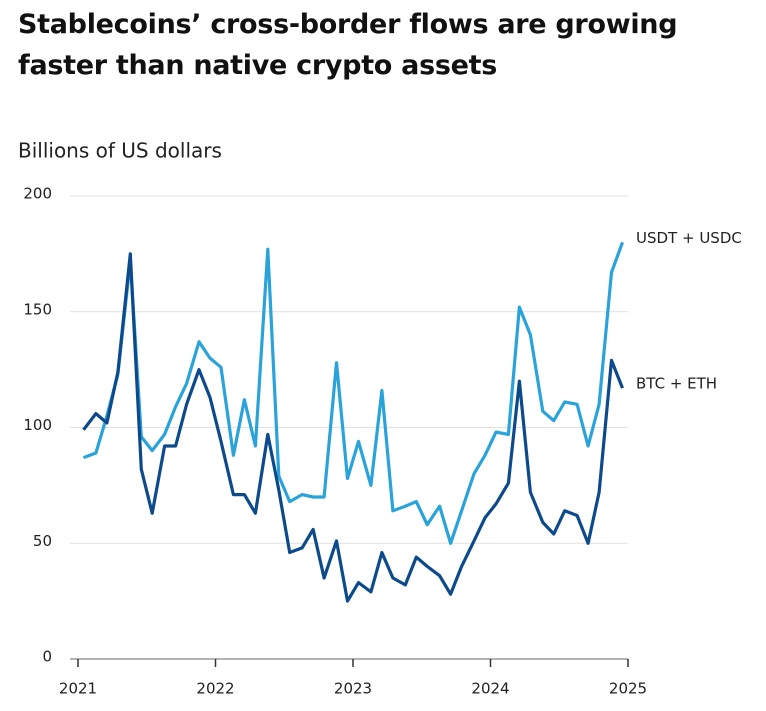 The image size is (766, 711). What do you see at coordinates (689, 238) in the screenshot?
I see `series-label: USDT + USDC` at bounding box center [689, 238].